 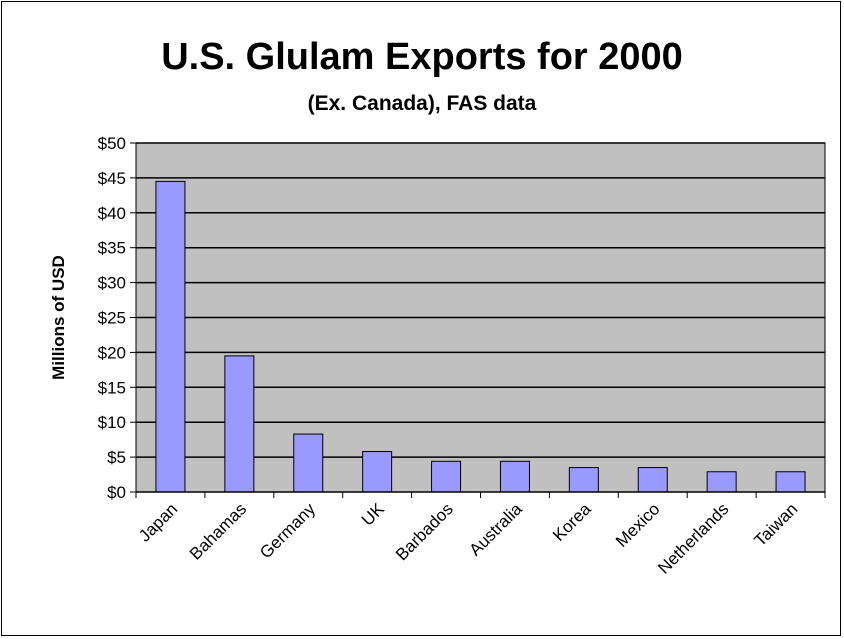 I want to click on y-tick-label: $5, so click(x=116, y=457).